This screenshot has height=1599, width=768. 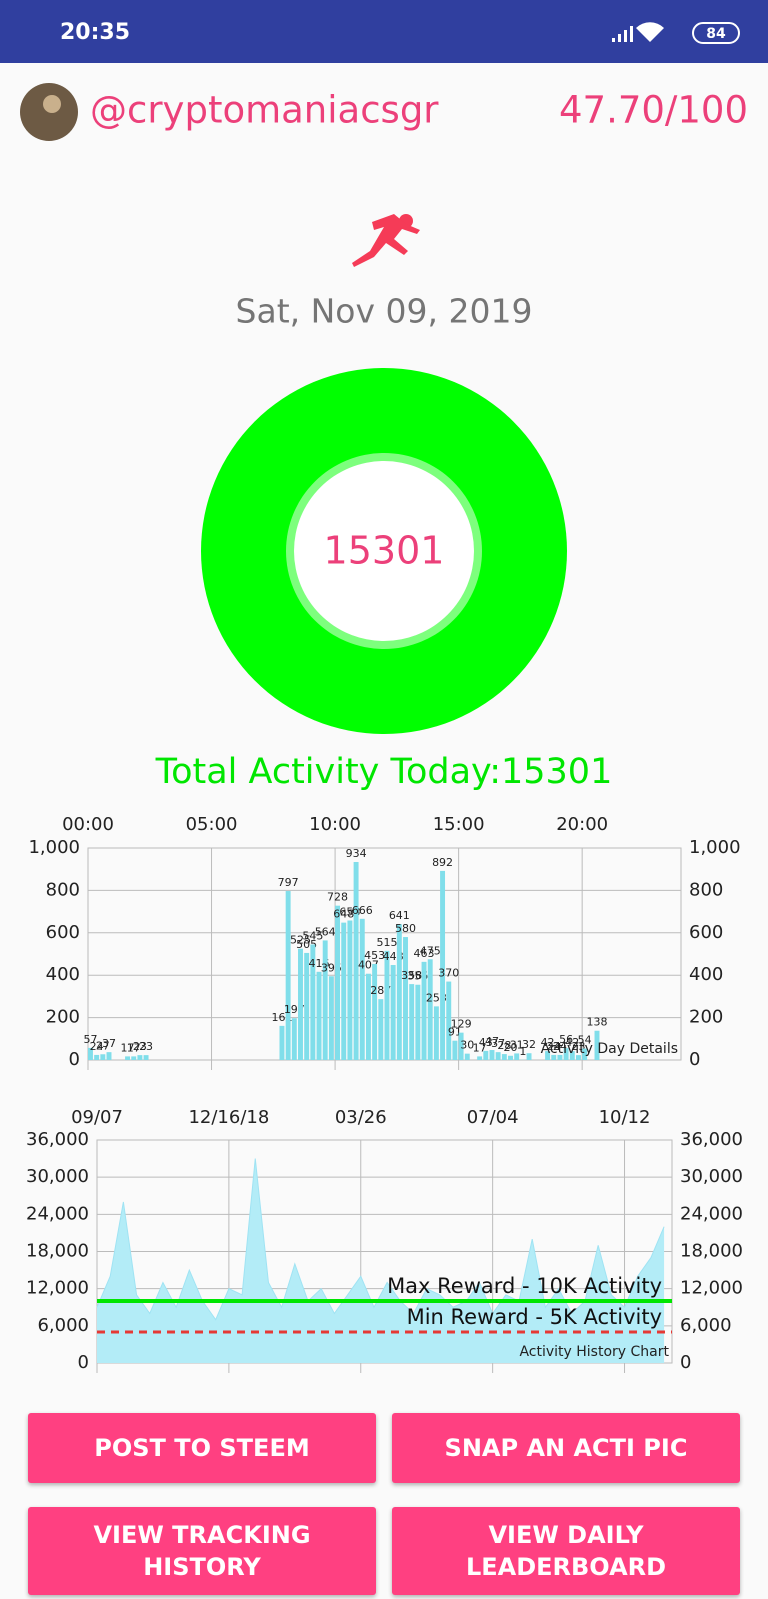 I want to click on bar-value-label: 453, so click(x=374, y=955).